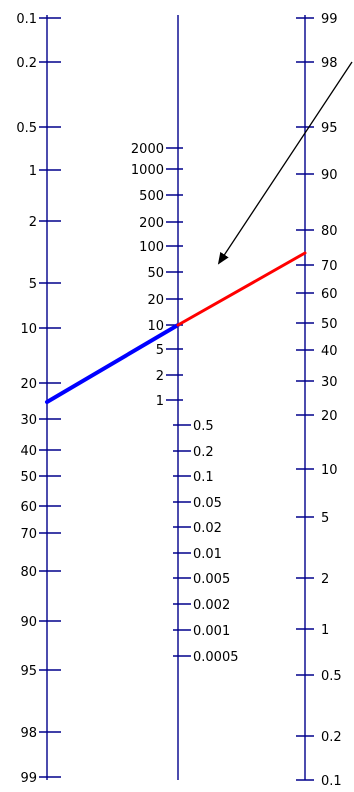  Describe the element at coordinates (329, 416) in the screenshot. I see `right-scale-label: 20` at that location.